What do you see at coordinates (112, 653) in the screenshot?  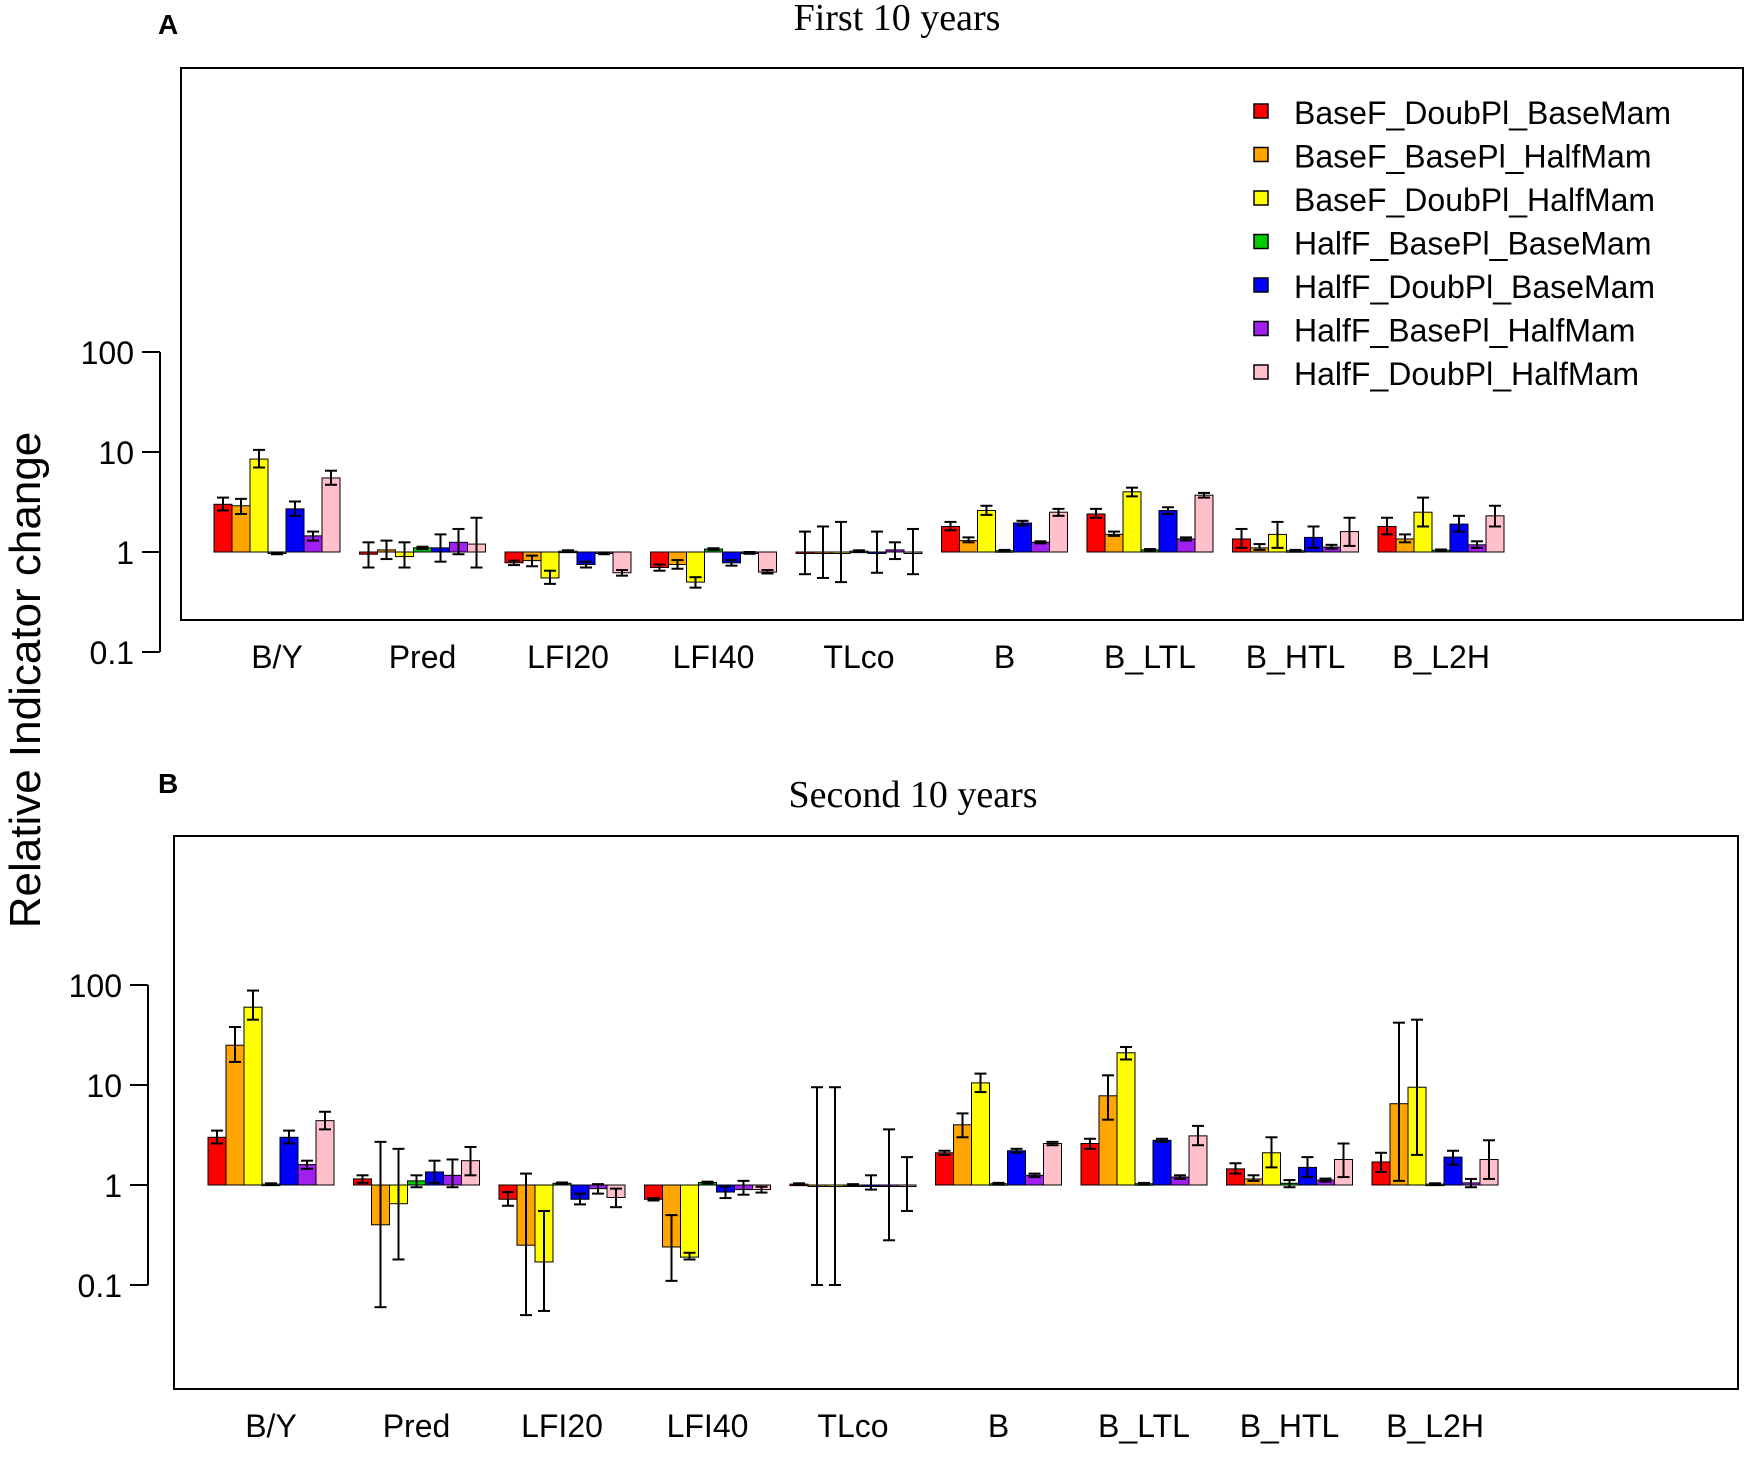 I see `y-tick-label-a: 0.1` at bounding box center [112, 653].